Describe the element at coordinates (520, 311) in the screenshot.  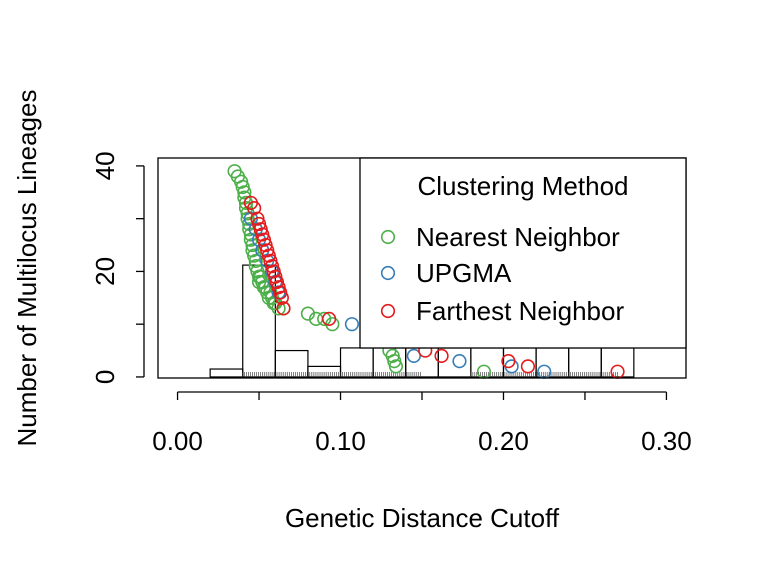
I see `legend-label-farthest-neighbor: Farthest Neighbor` at that location.